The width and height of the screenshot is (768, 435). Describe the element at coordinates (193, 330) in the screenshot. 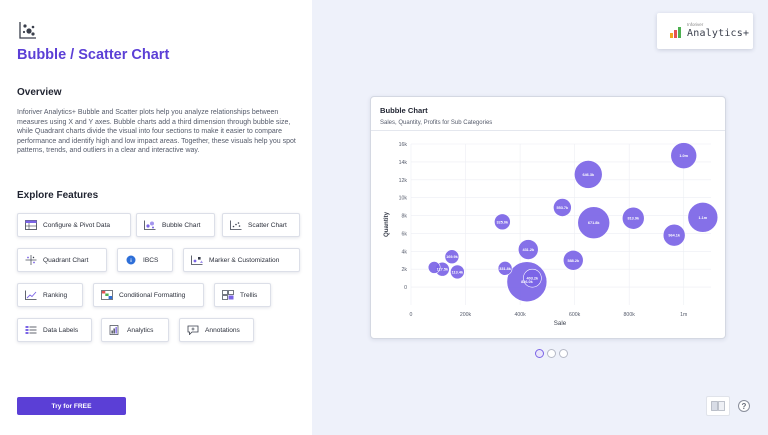

I see `annotations-icon` at that location.